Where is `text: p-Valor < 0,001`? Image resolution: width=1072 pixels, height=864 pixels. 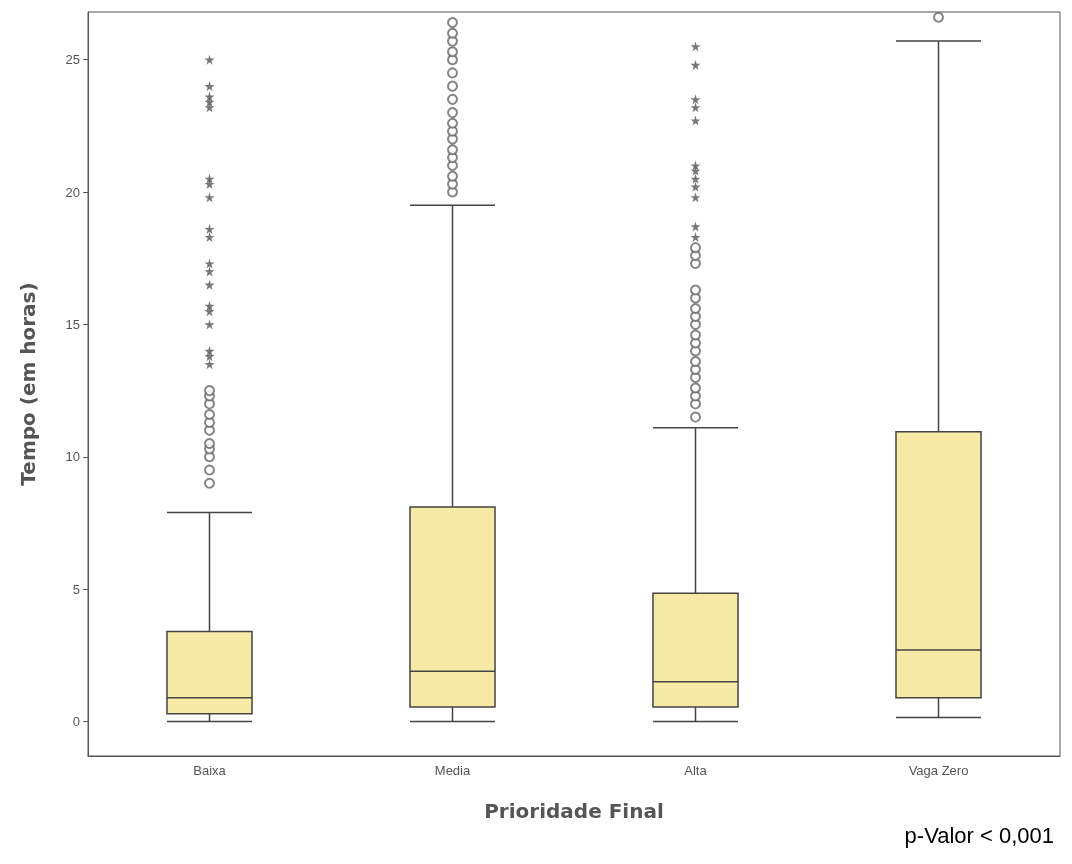
text: p-Valor < 0,001 is located at coordinates (979, 835).